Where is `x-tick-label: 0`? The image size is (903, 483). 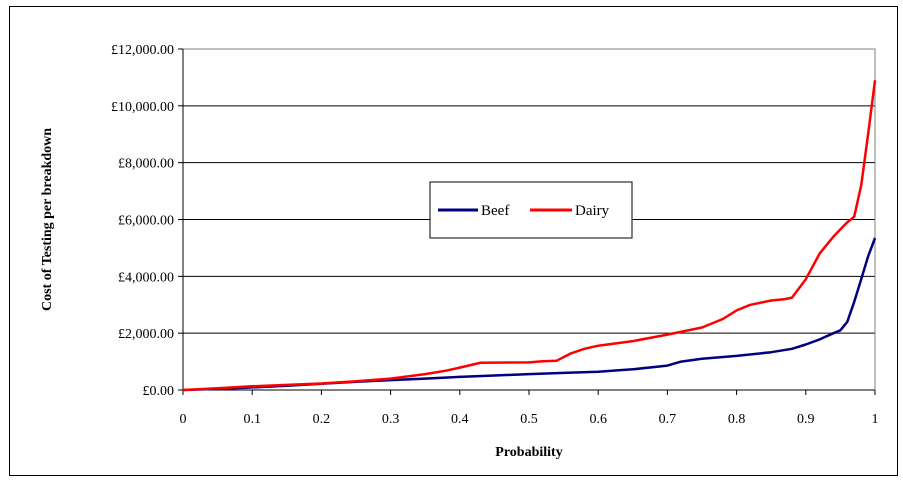
x-tick-label: 0 is located at coordinates (183, 419).